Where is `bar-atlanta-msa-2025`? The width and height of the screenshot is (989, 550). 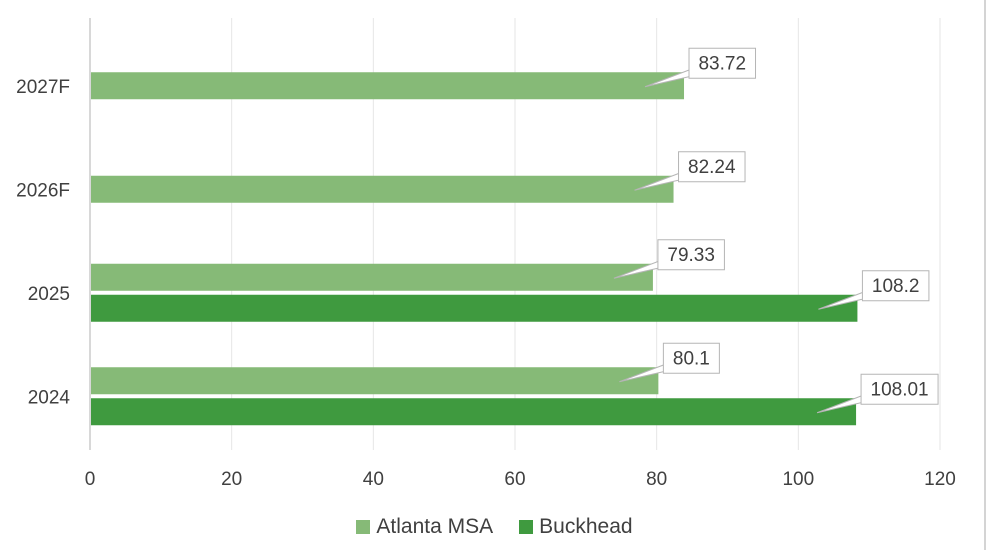 bar-atlanta-msa-2025 is located at coordinates (372, 277).